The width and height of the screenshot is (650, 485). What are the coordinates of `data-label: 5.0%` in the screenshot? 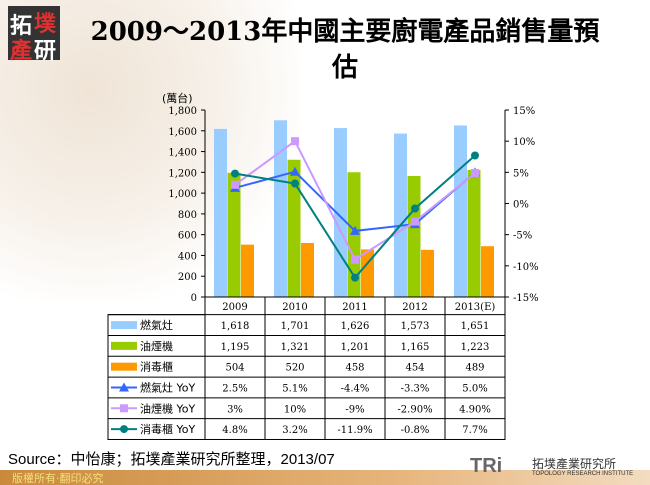 It's located at (474, 388).